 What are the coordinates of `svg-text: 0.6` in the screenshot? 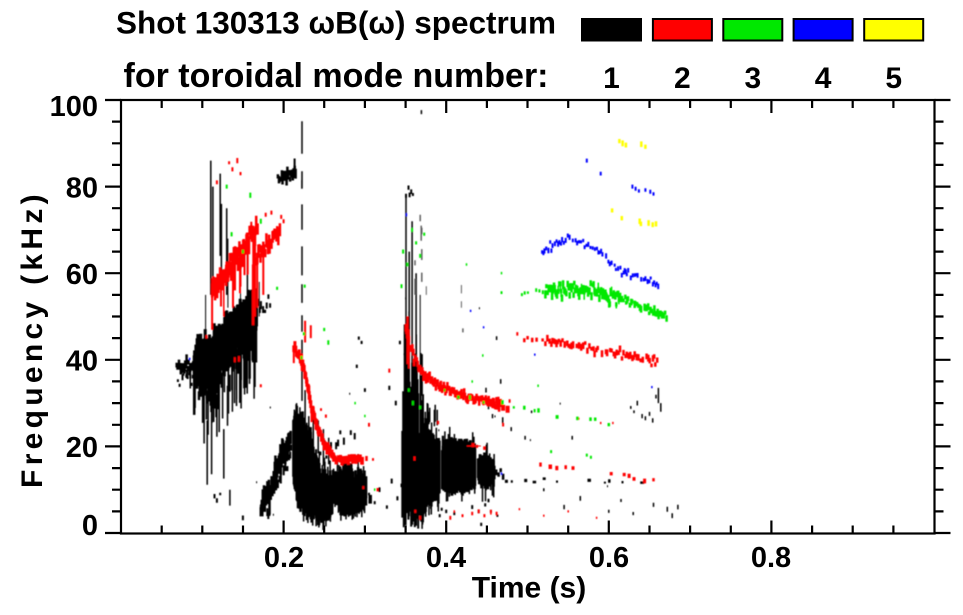 It's located at (609, 558).